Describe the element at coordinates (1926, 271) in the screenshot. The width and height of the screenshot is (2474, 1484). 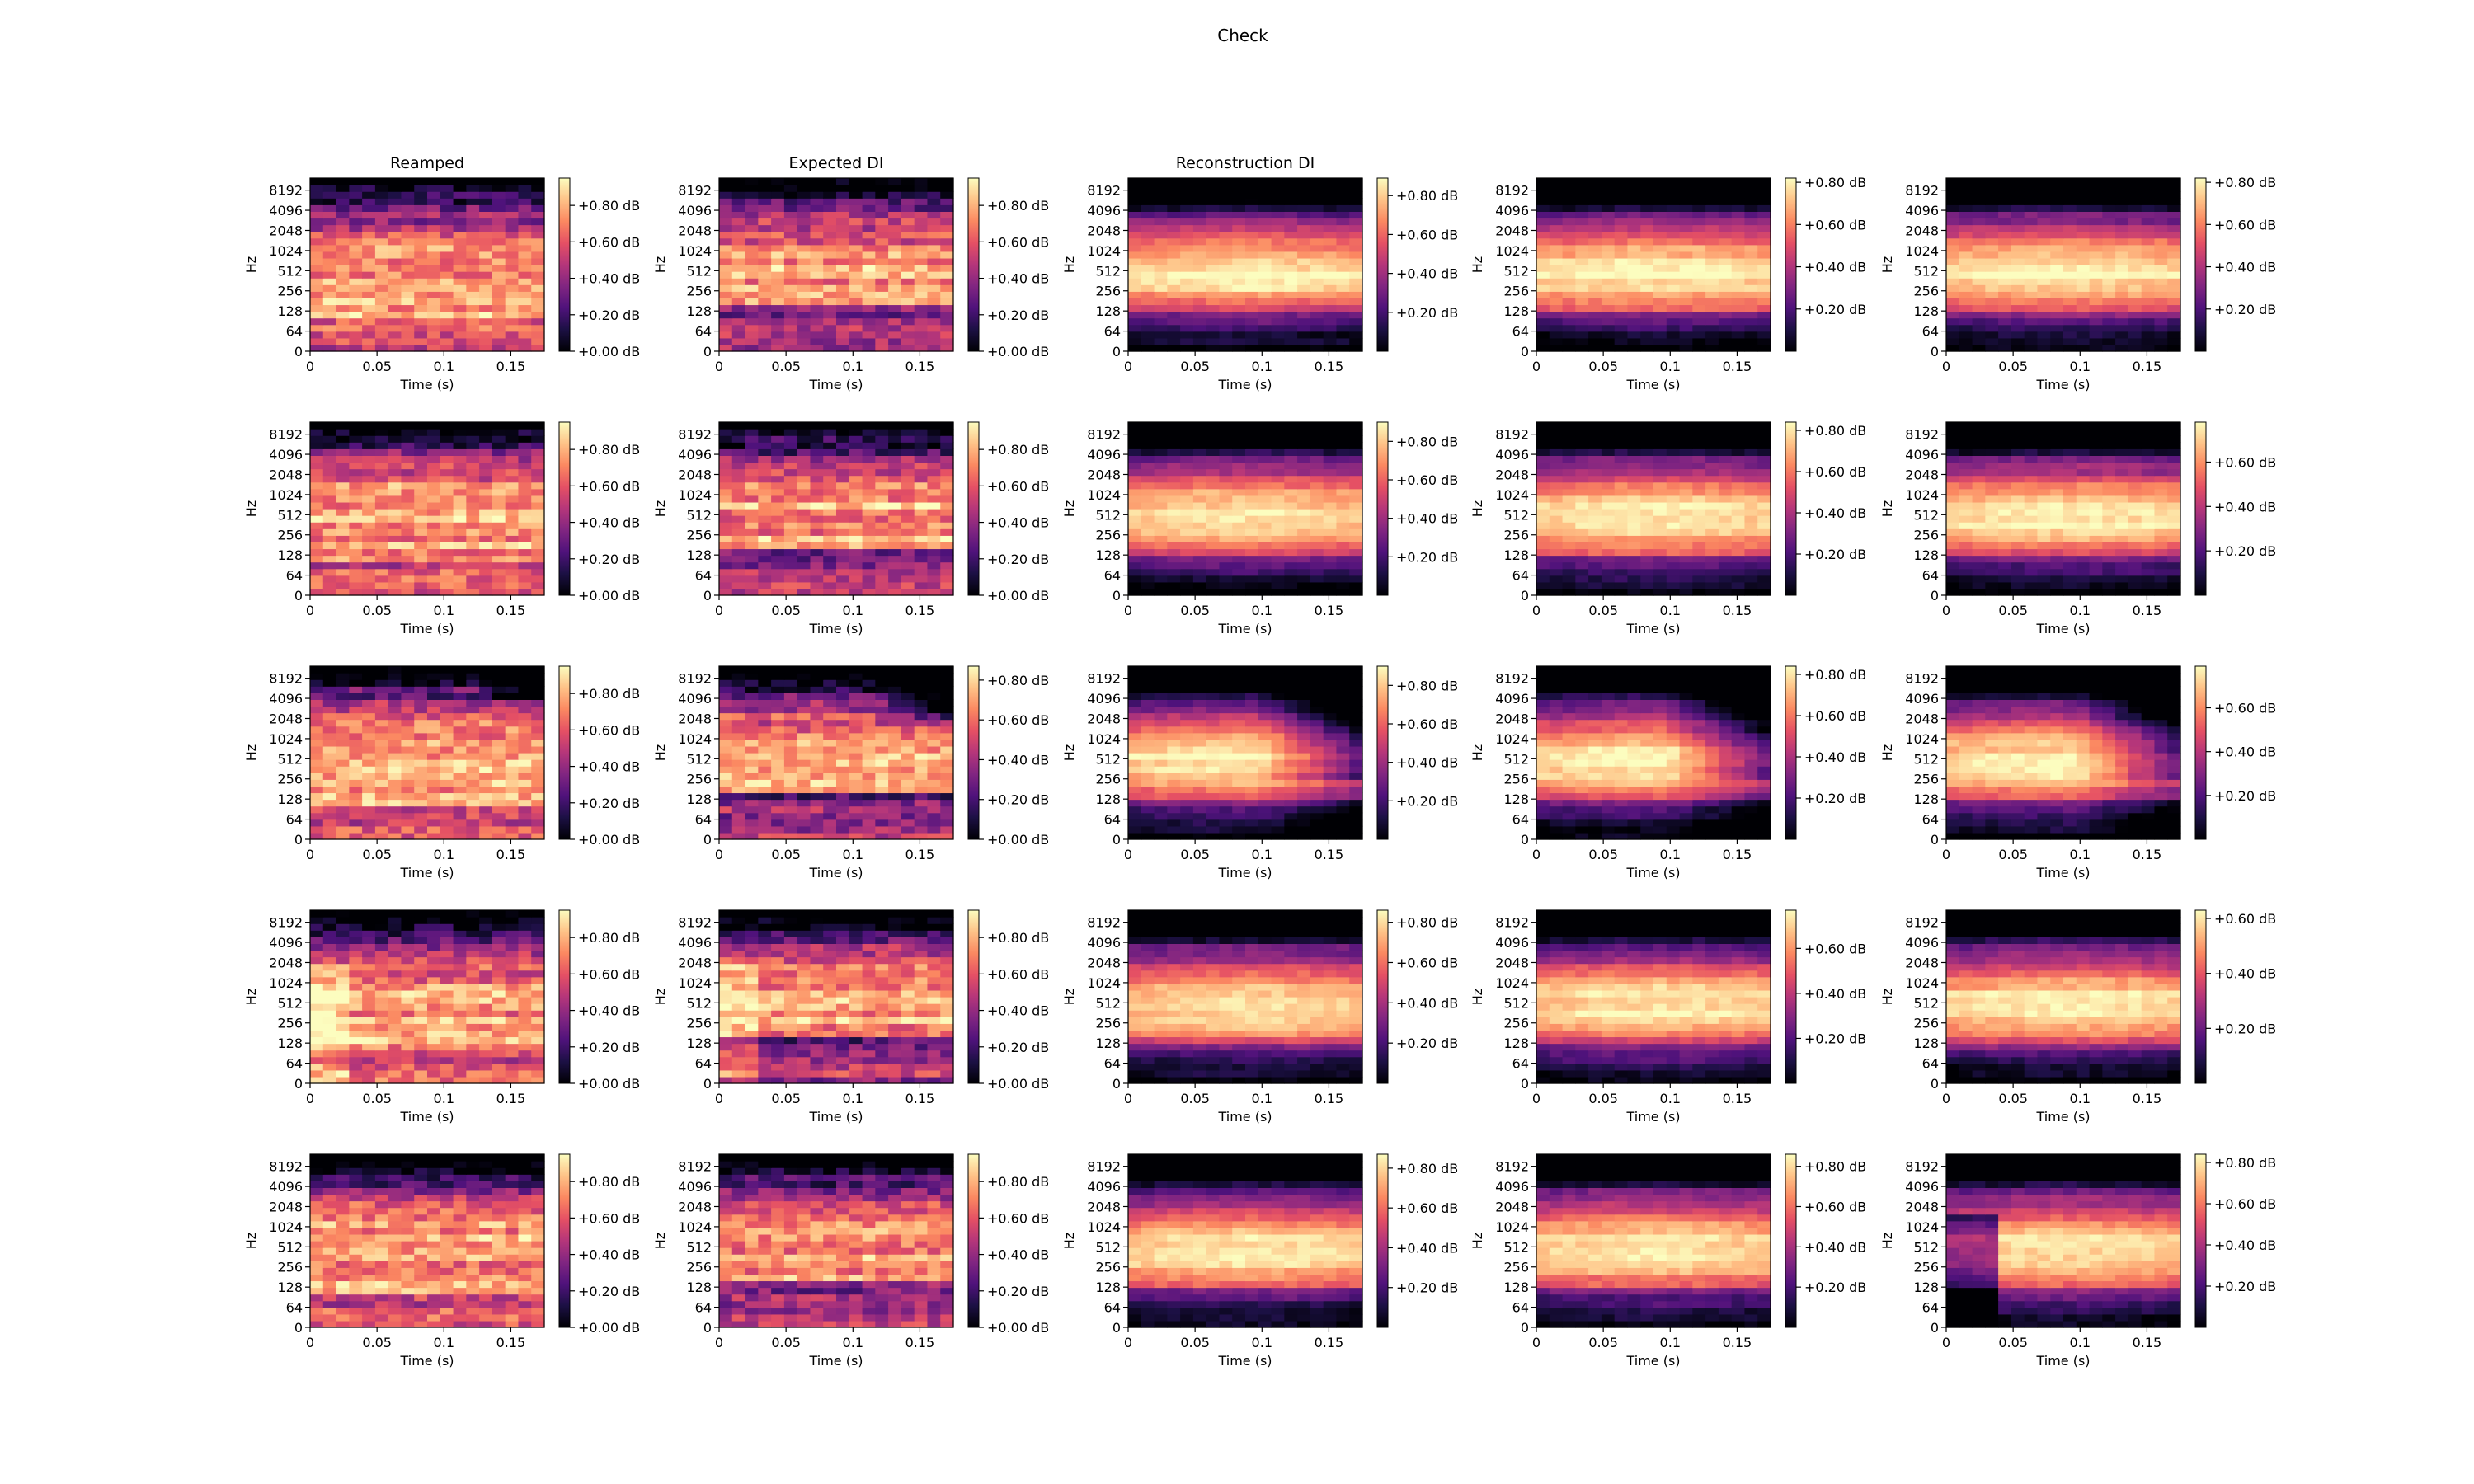
I see `y-tick-label: 512` at that location.